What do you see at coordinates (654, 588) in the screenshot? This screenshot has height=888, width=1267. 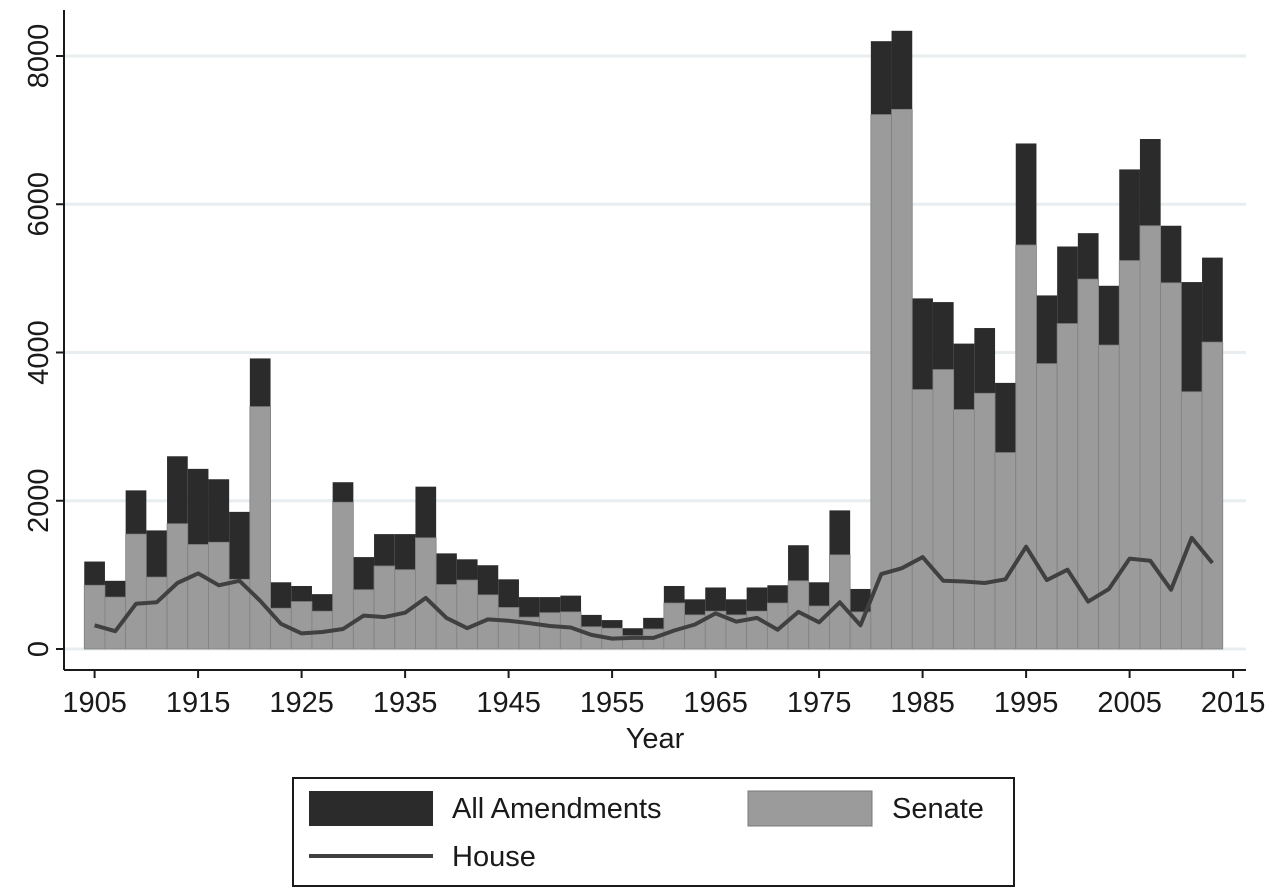 I see `house-series-line` at bounding box center [654, 588].